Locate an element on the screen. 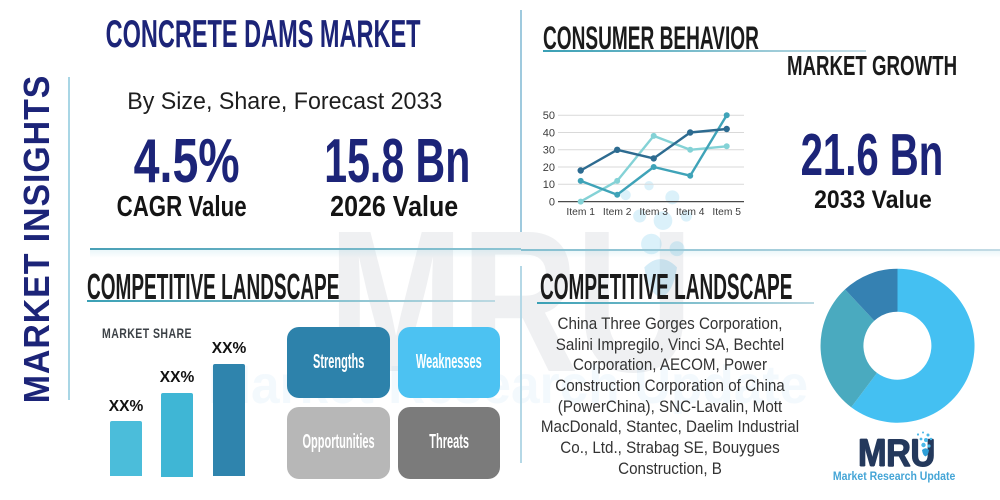 The width and height of the screenshot is (1000, 500). svg-text: 10 is located at coordinates (549, 185).